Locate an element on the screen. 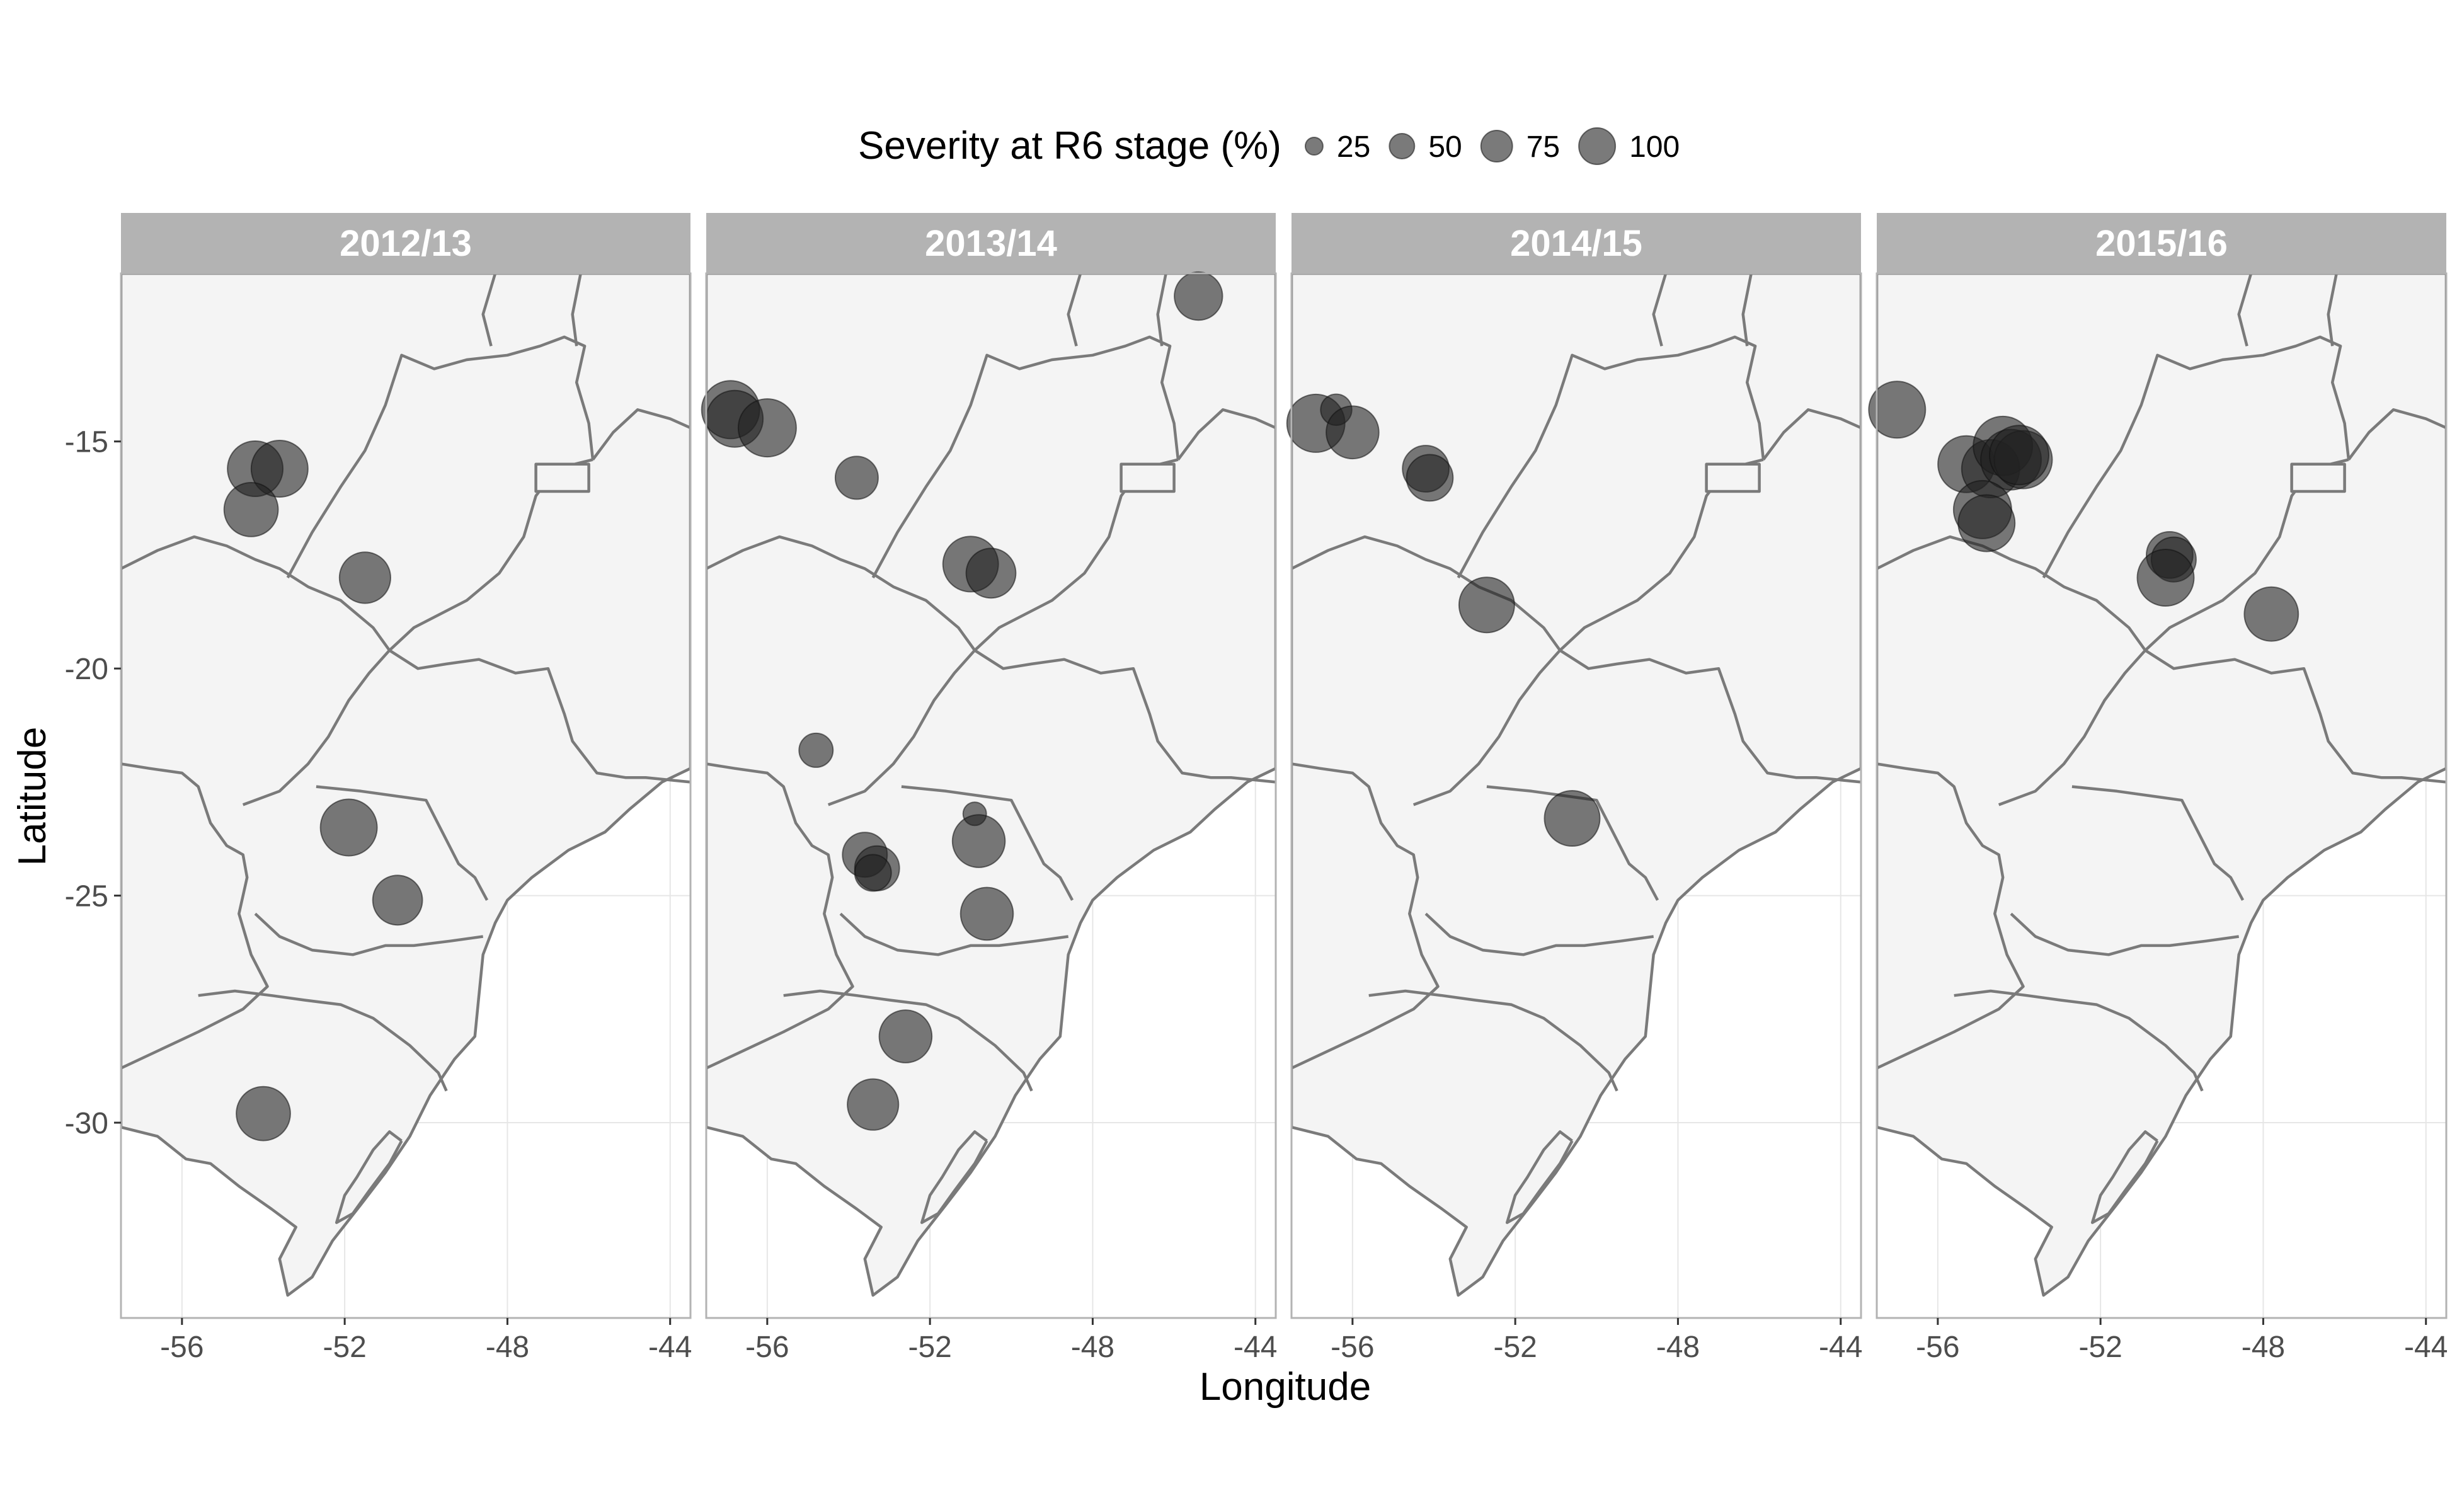 This screenshot has width=2457, height=1512. legend-key-label: 25 is located at coordinates (1353, 147).